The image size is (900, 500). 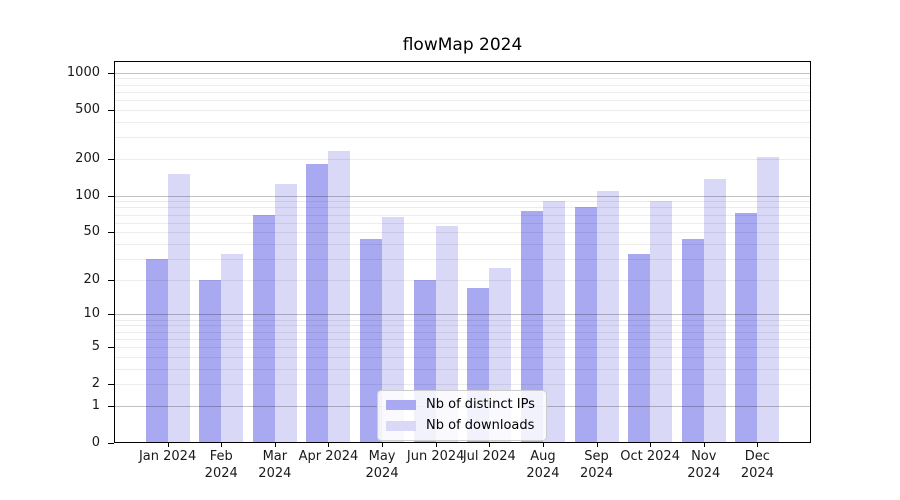 What do you see at coordinates (714, 310) in the screenshot?
I see `bar-downloads-nov` at bounding box center [714, 310].